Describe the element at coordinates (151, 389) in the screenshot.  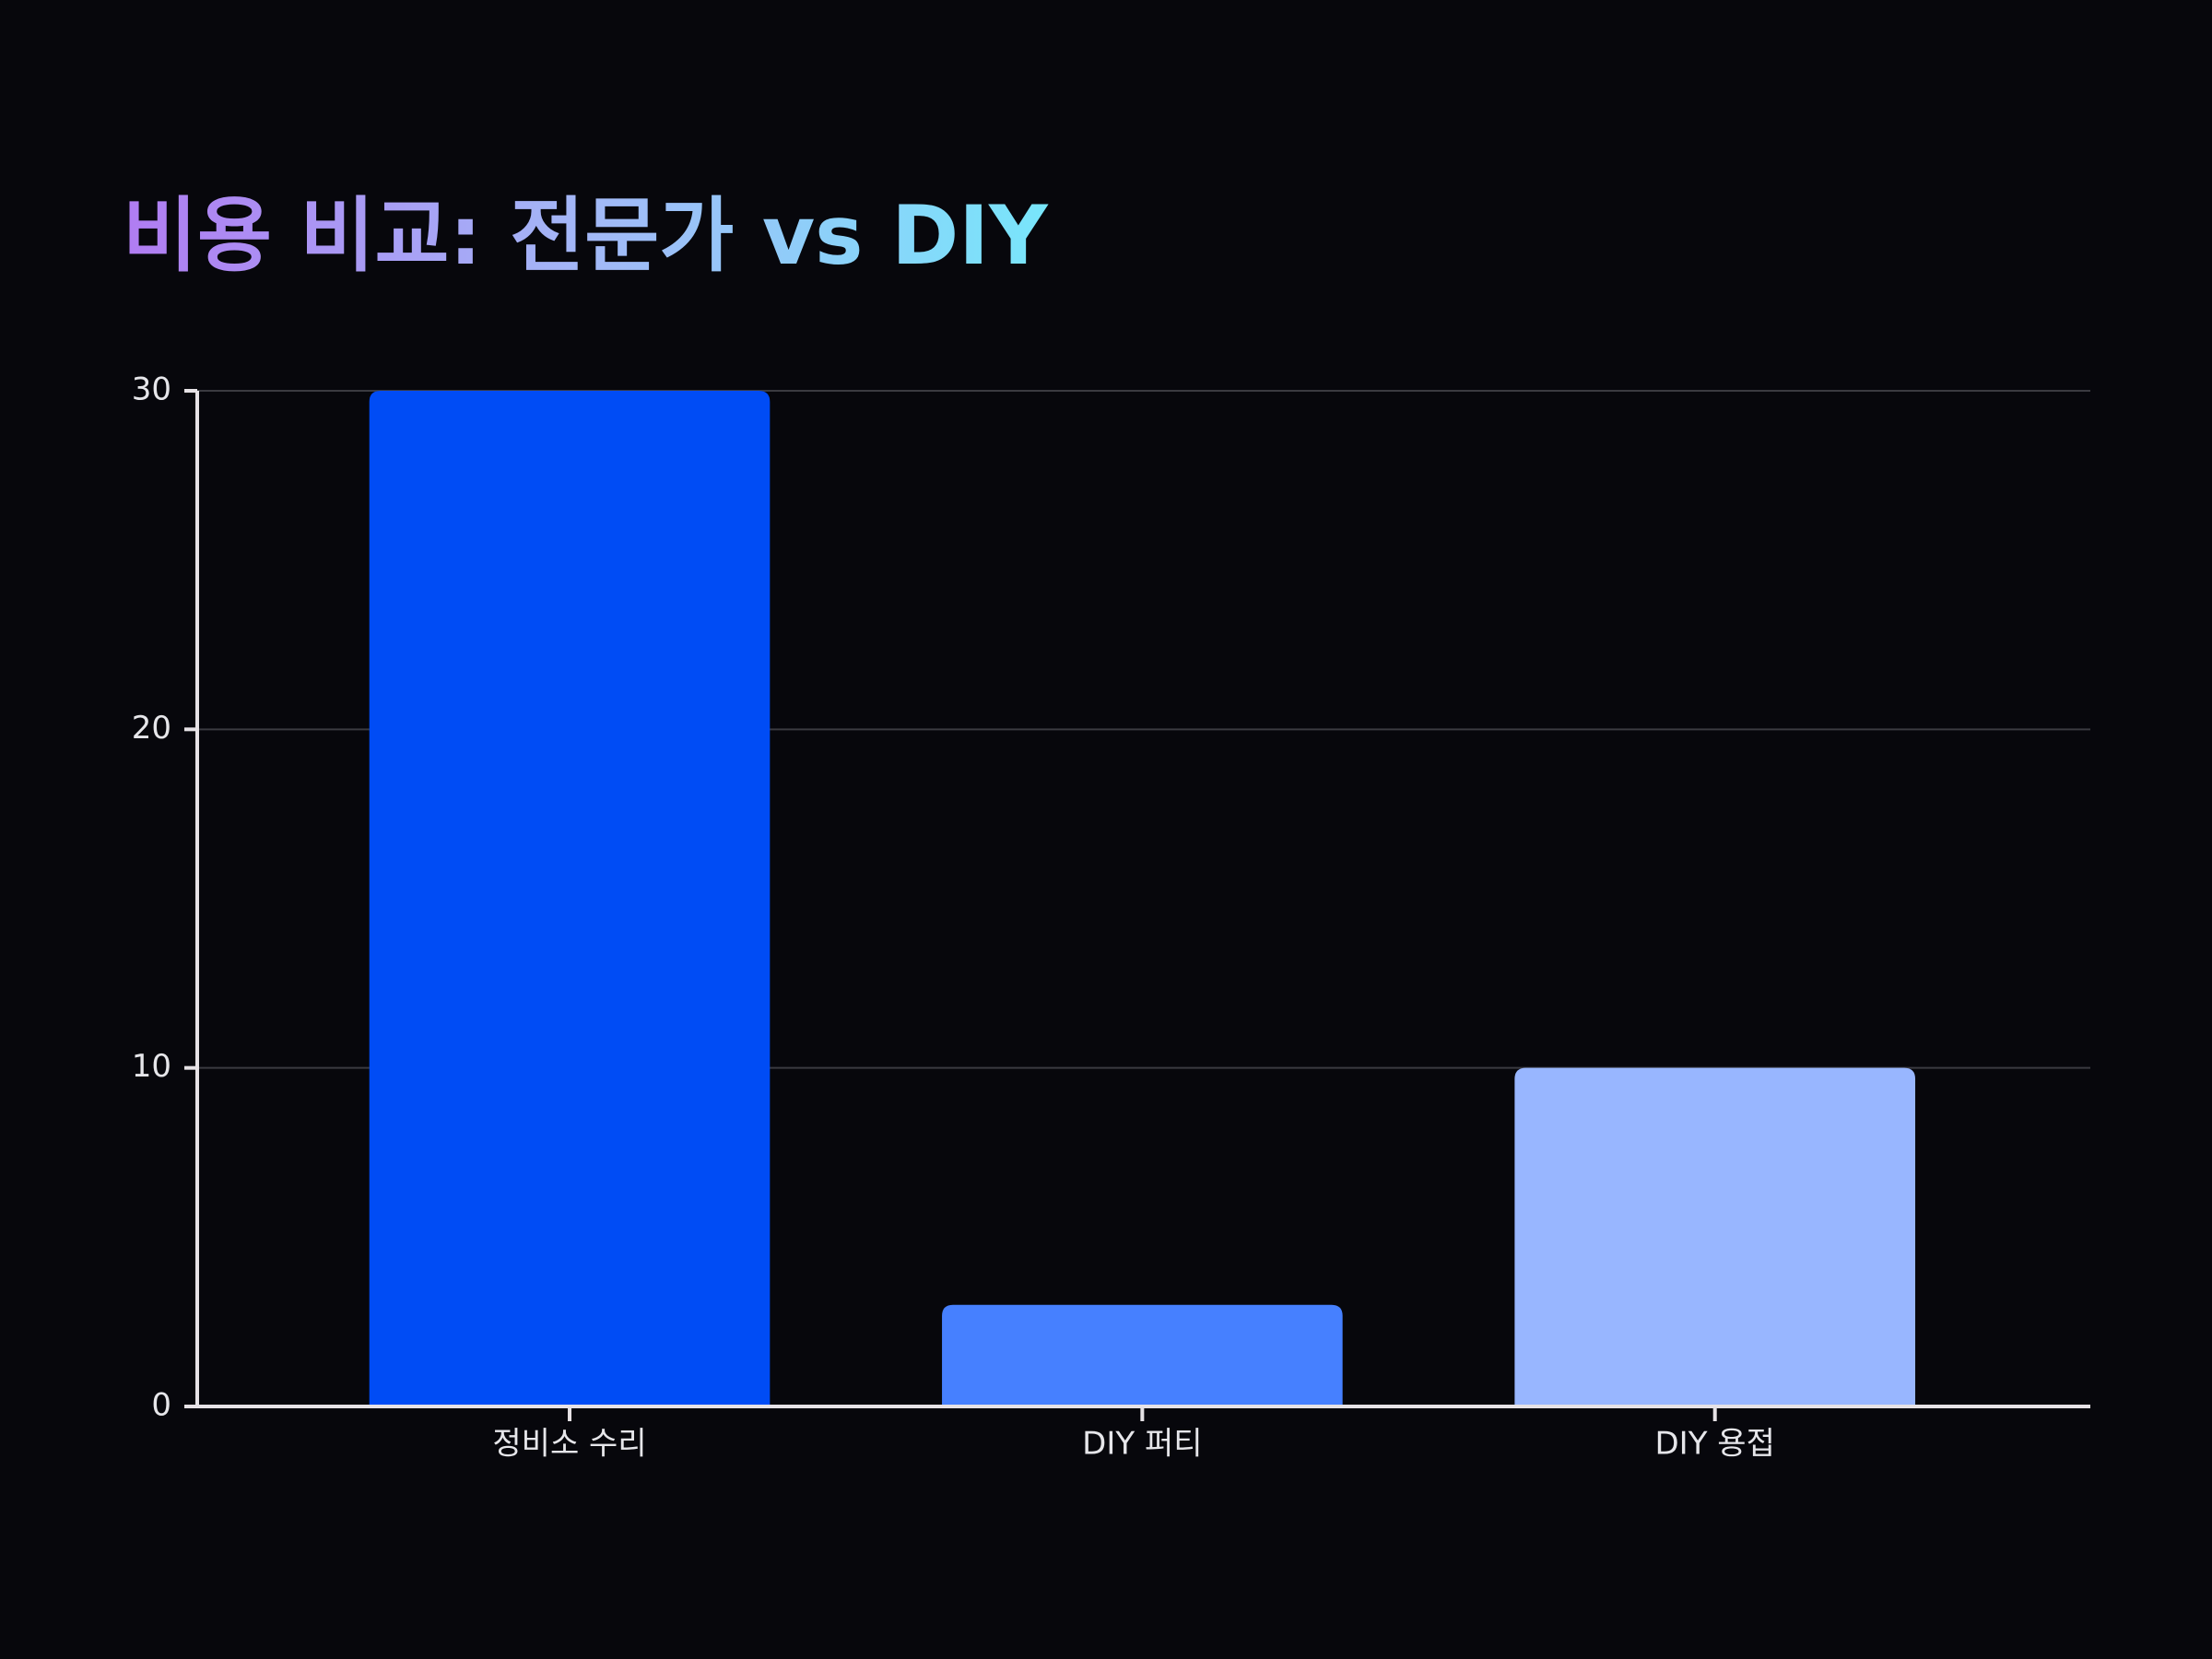
I see `y-tick-label: 30` at that location.